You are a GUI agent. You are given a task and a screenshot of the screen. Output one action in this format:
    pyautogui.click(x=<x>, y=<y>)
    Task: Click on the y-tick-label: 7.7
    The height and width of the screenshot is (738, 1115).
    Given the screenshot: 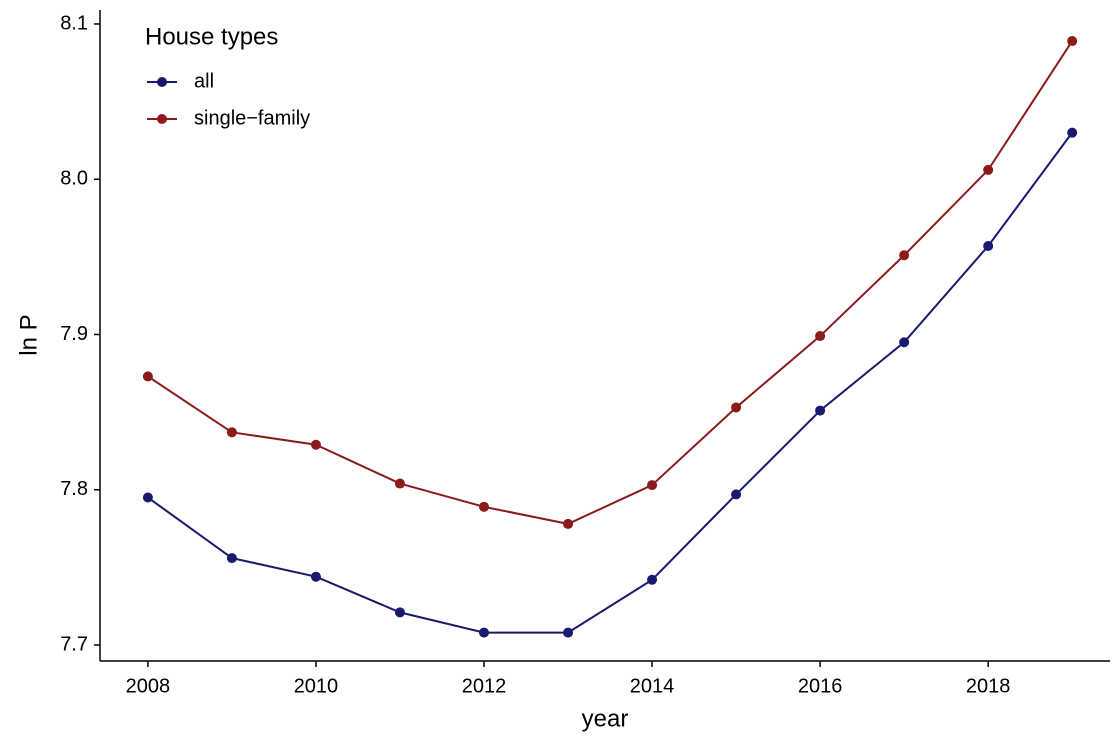 What is the action you would take?
    pyautogui.click(x=74, y=644)
    